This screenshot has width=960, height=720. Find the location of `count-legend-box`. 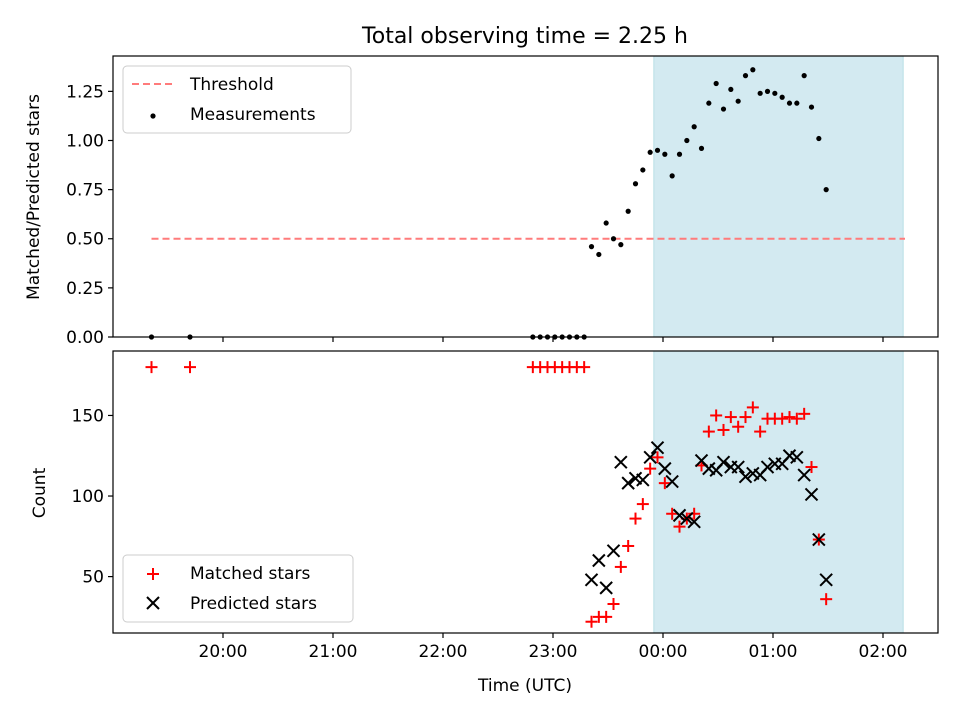

count-legend-box is located at coordinates (238, 588).